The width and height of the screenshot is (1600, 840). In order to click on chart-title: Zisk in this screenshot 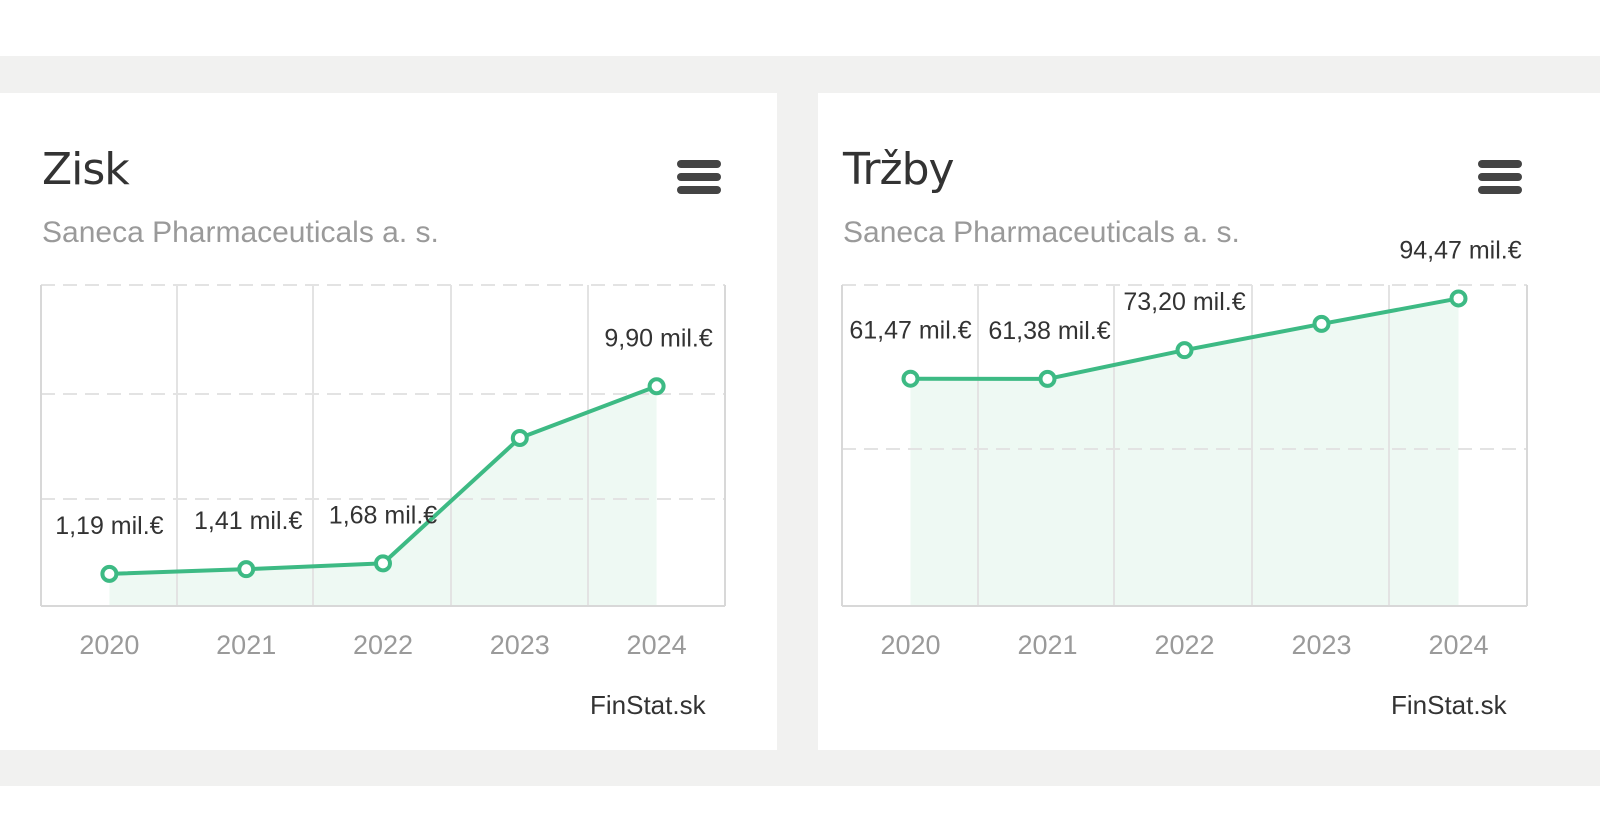, I will do `click(86, 169)`.